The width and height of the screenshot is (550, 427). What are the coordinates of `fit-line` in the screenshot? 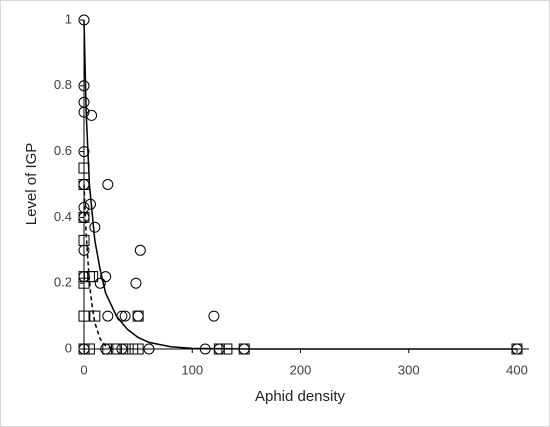 It's located at (97, 266).